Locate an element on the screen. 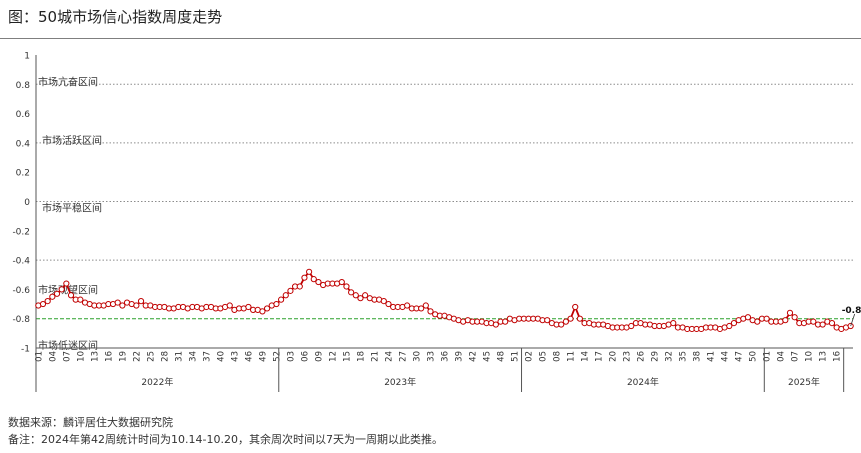  zone-label: 市场亢奋区间 is located at coordinates (68, 81).